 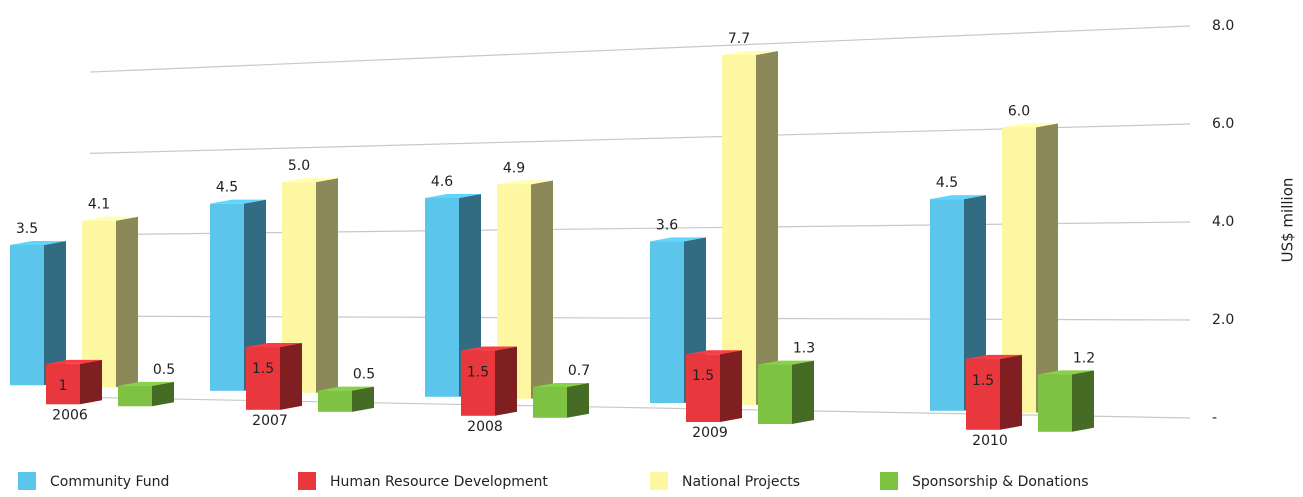 What do you see at coordinates (1288, 220) in the screenshot?
I see `y-axis-label: US$ million` at bounding box center [1288, 220].